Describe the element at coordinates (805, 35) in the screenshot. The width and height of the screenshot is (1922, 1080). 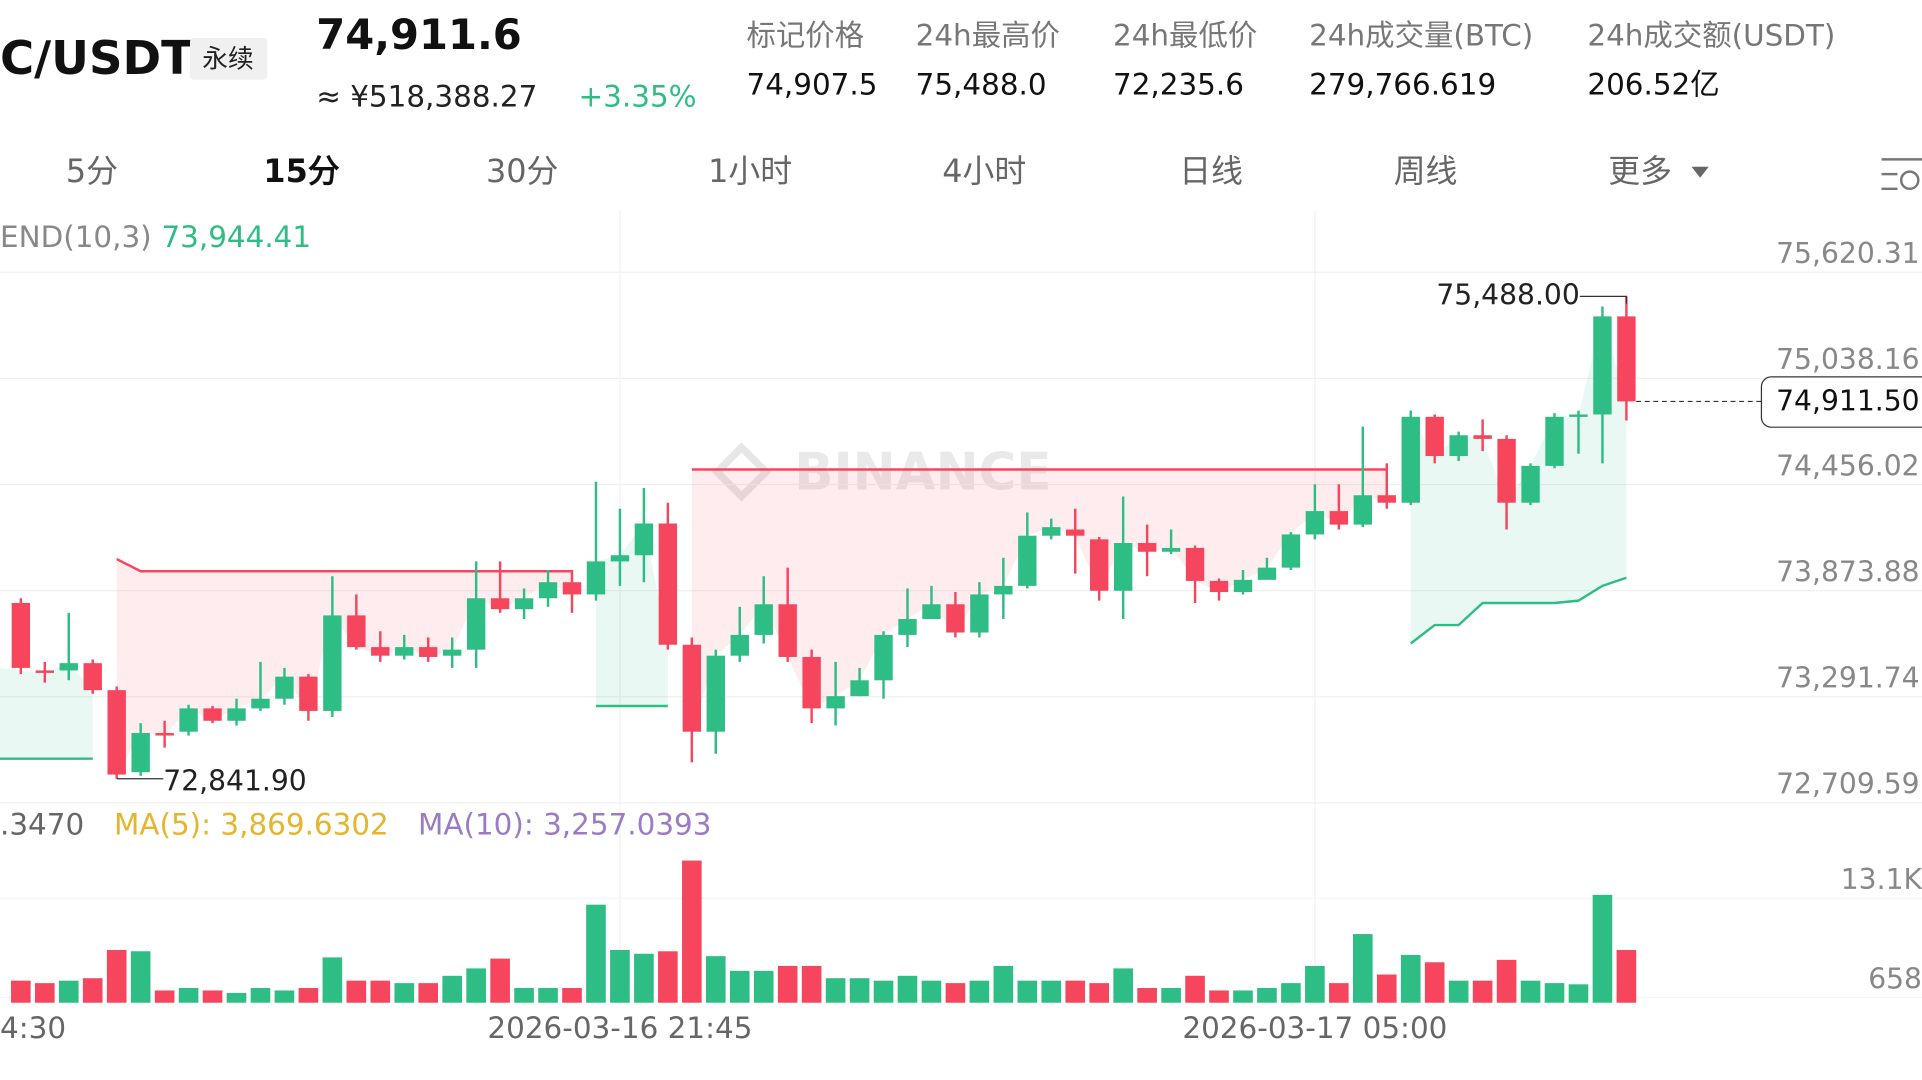
I see `stat-label: 标记价格` at that location.